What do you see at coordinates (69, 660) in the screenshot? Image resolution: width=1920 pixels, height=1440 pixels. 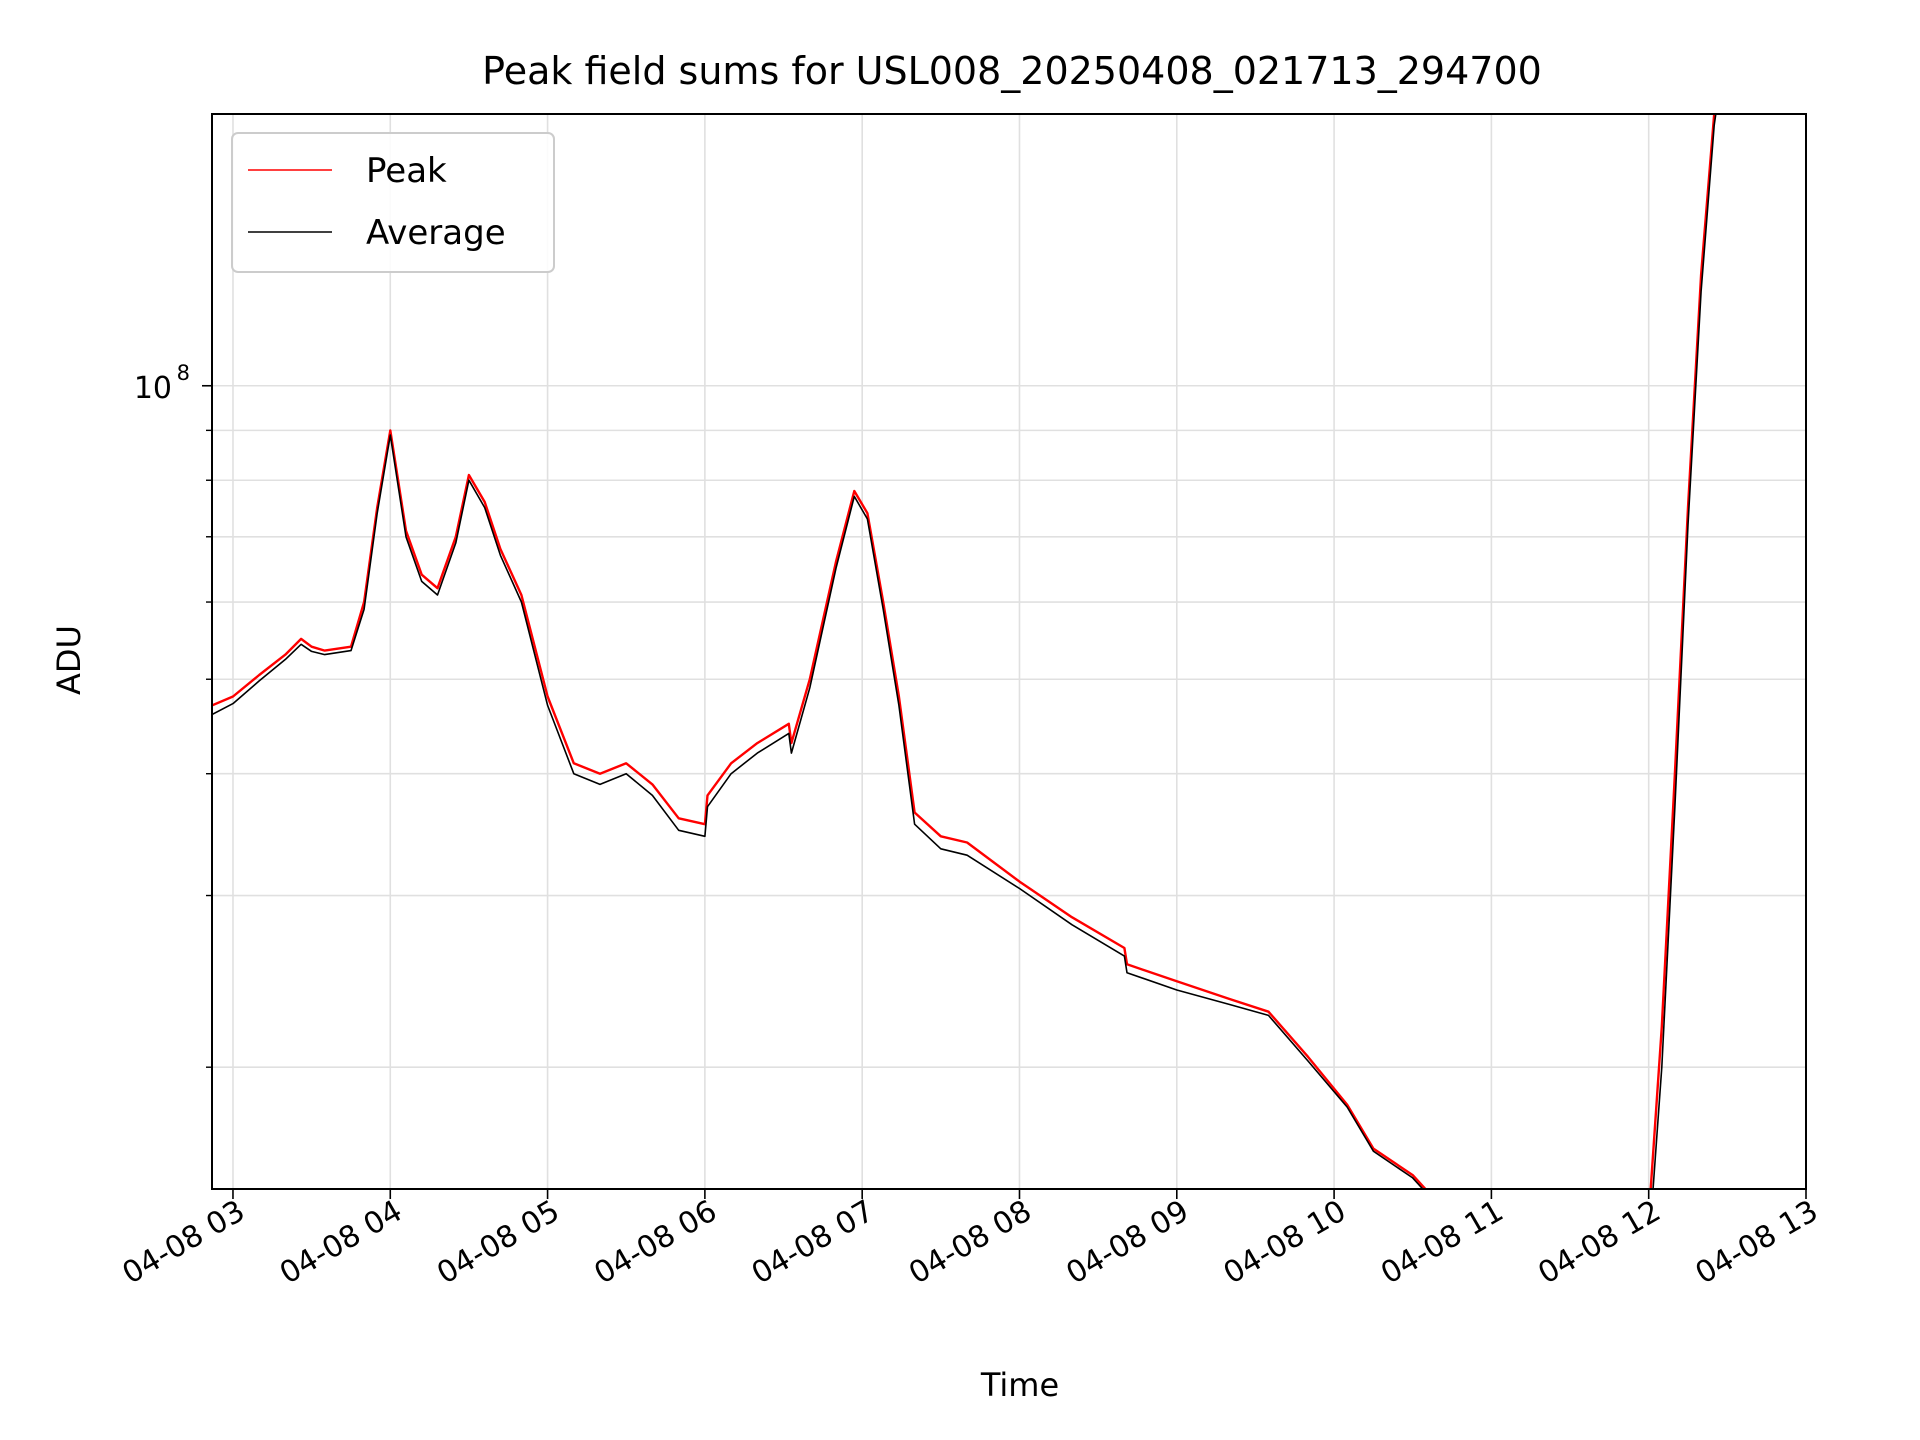 I see `y-axis-label: ADU` at bounding box center [69, 660].